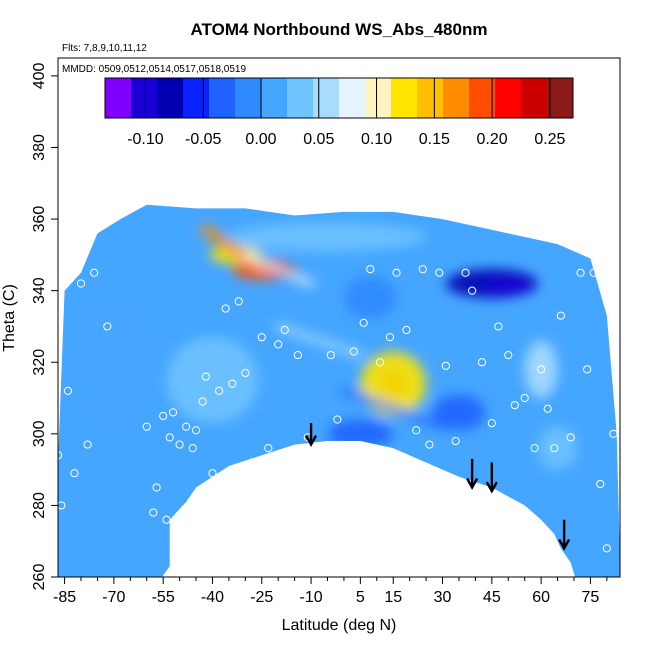  What do you see at coordinates (318, 139) in the screenshot?
I see `colorbar-tick-label: 0.05` at bounding box center [318, 139].